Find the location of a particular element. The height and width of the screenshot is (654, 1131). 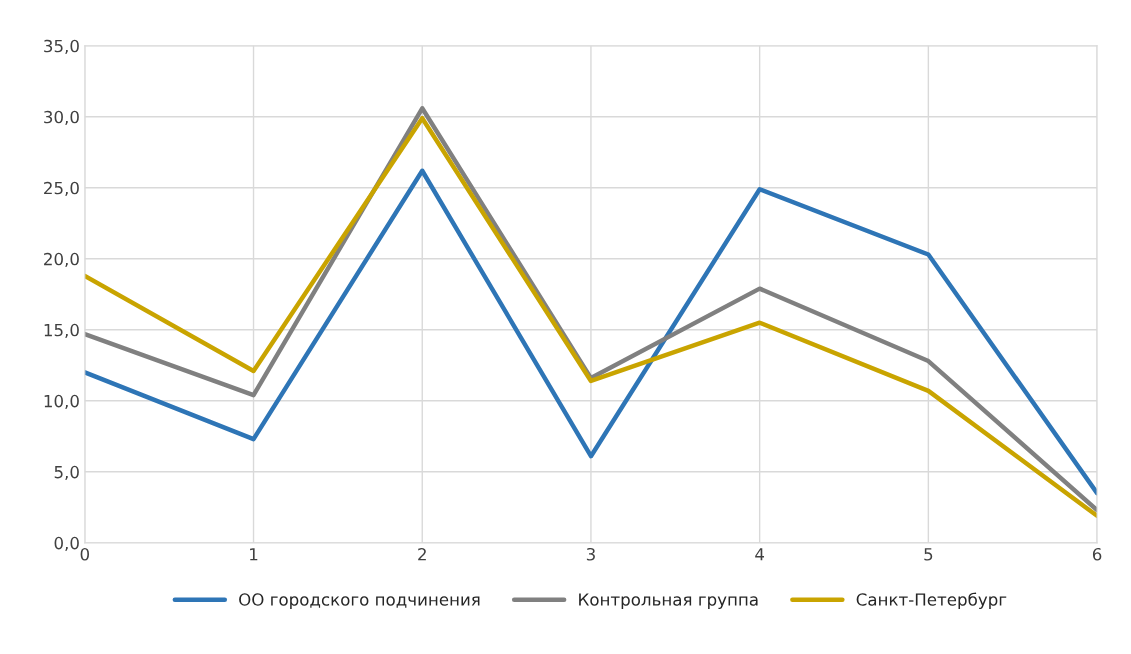

y-tick-label: 0,0 is located at coordinates (66, 544).